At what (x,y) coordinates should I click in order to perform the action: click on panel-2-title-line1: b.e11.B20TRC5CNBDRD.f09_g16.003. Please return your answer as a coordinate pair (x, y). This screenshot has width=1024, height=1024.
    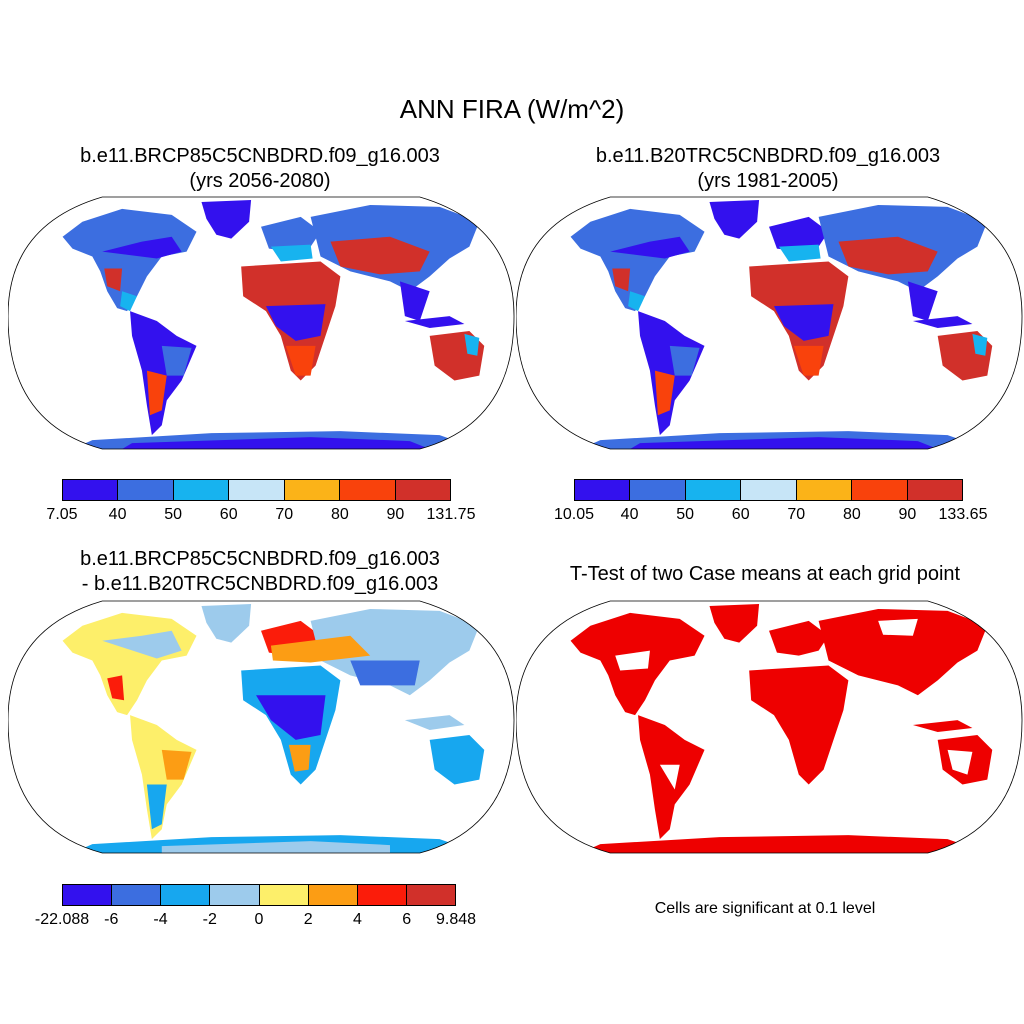
    Looking at the image, I should click on (768, 156).